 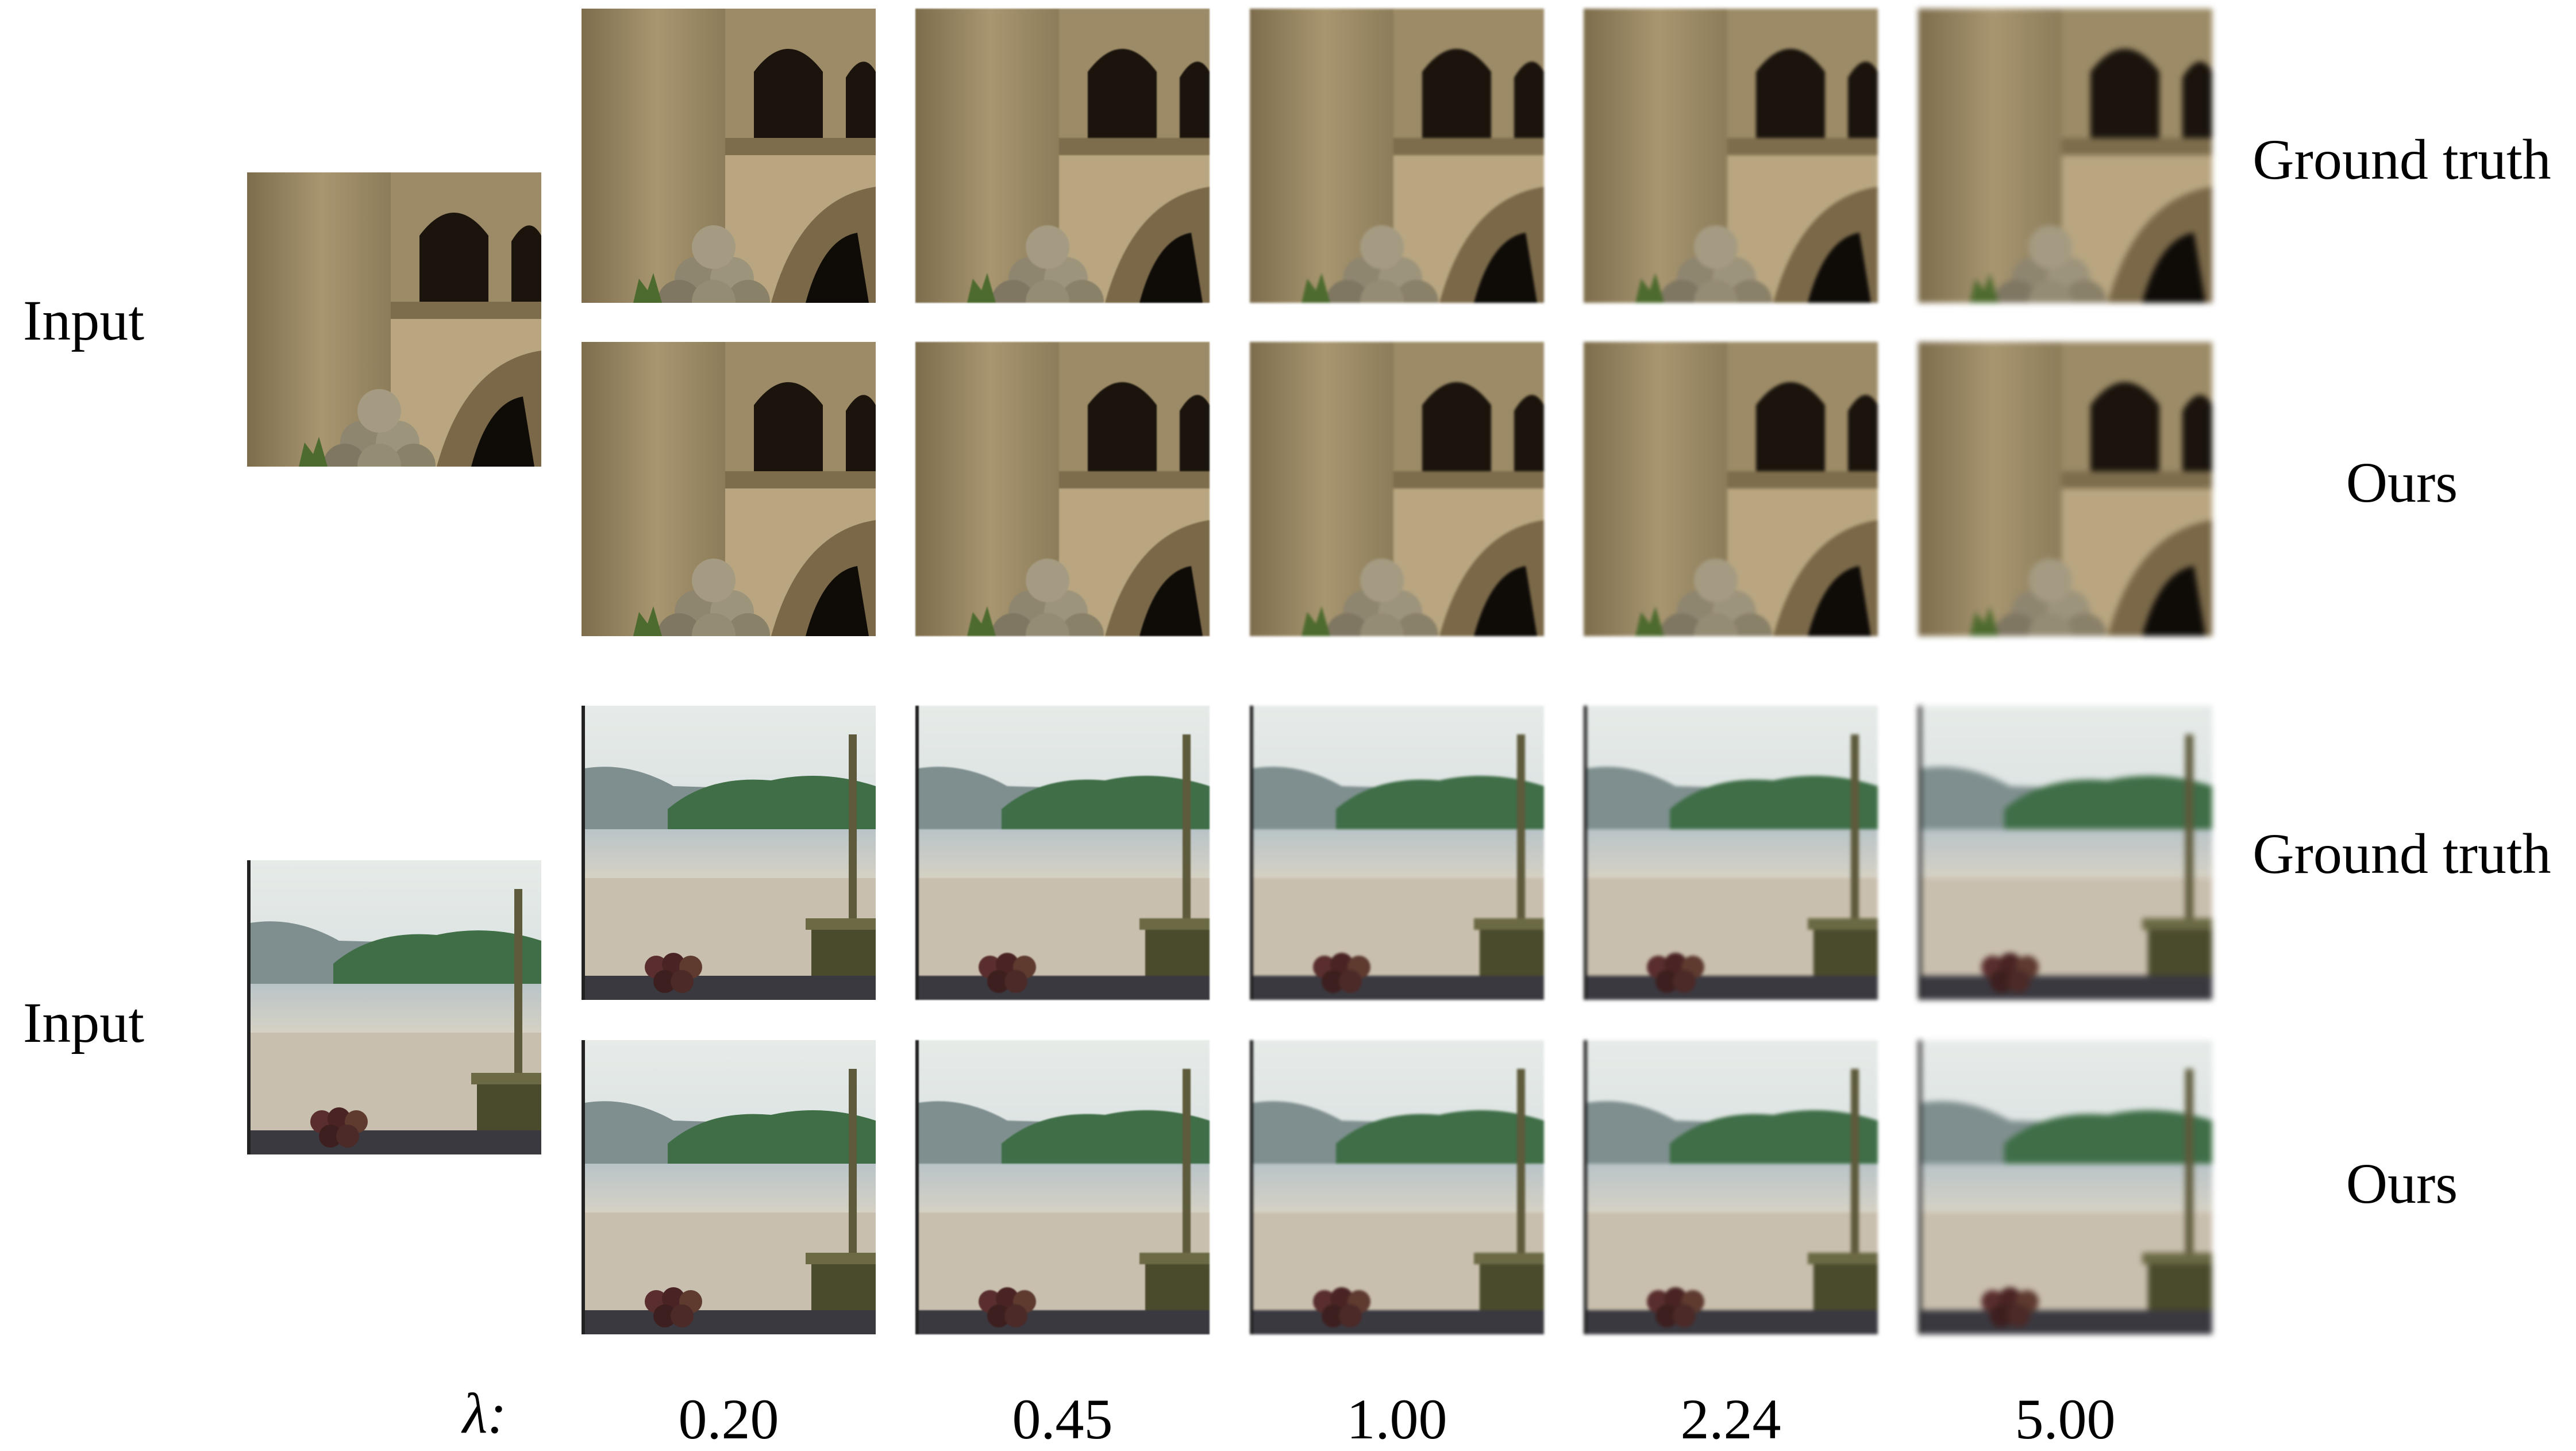 What do you see at coordinates (2401, 159) in the screenshot?
I see `ground-truth-label-castle: Ground truth` at bounding box center [2401, 159].